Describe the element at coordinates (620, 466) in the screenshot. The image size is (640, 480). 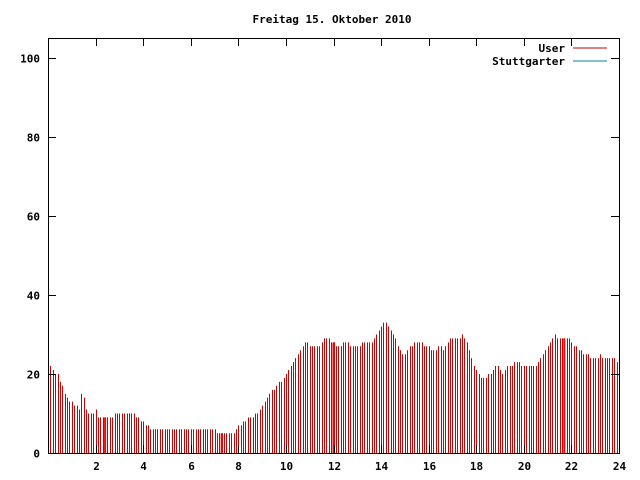
I see `x-tick-label: 24` at that location.